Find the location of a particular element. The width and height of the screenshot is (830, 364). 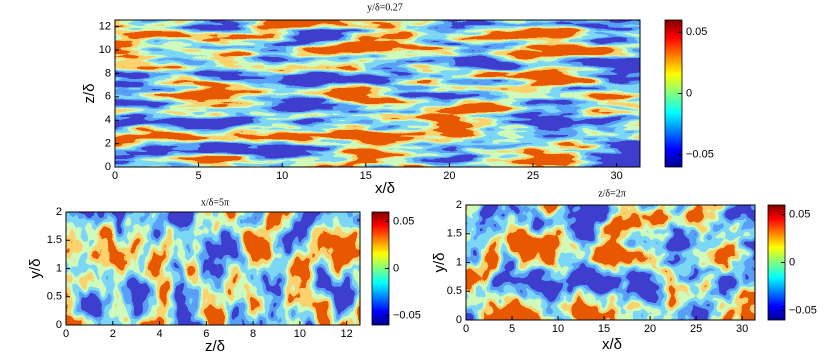

y-axis-label: z/δ is located at coordinates (89, 93).